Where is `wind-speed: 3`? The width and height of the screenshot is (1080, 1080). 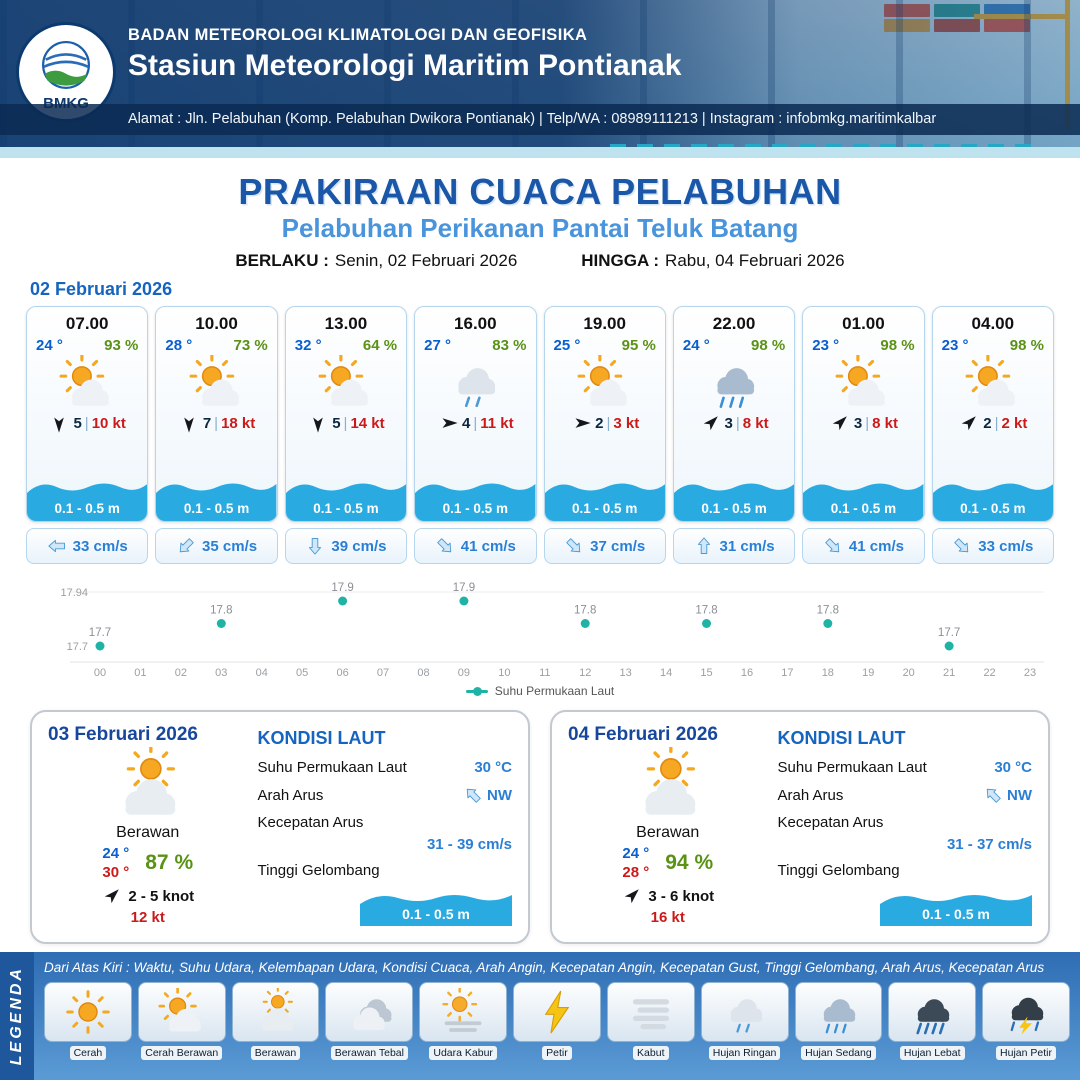
wind-speed: 3 is located at coordinates (728, 423).